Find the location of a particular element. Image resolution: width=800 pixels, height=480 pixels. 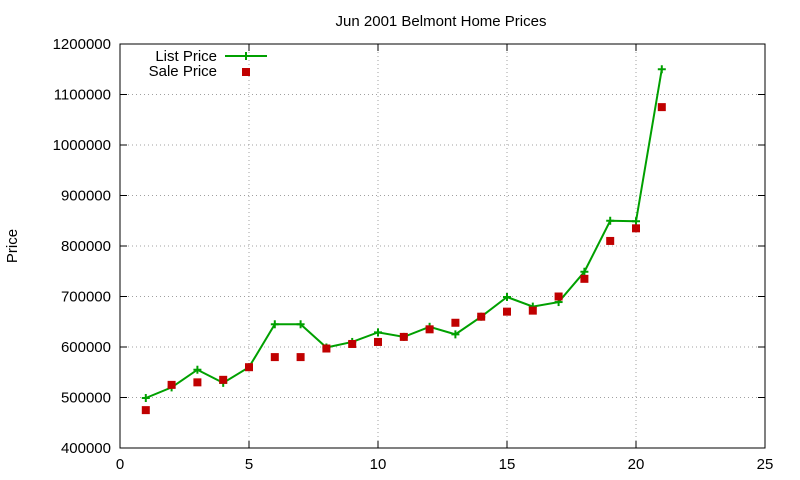

x-tick-label: 15 is located at coordinates (507, 464).